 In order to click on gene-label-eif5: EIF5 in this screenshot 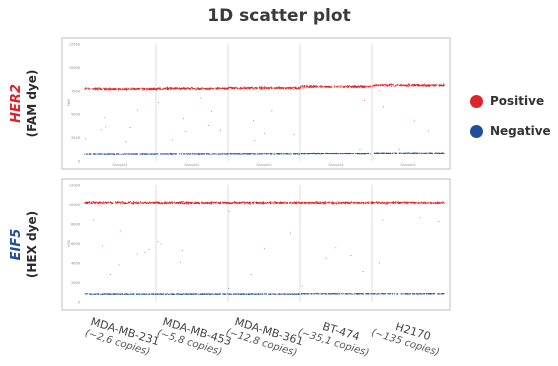, I will do `click(16, 245)`.